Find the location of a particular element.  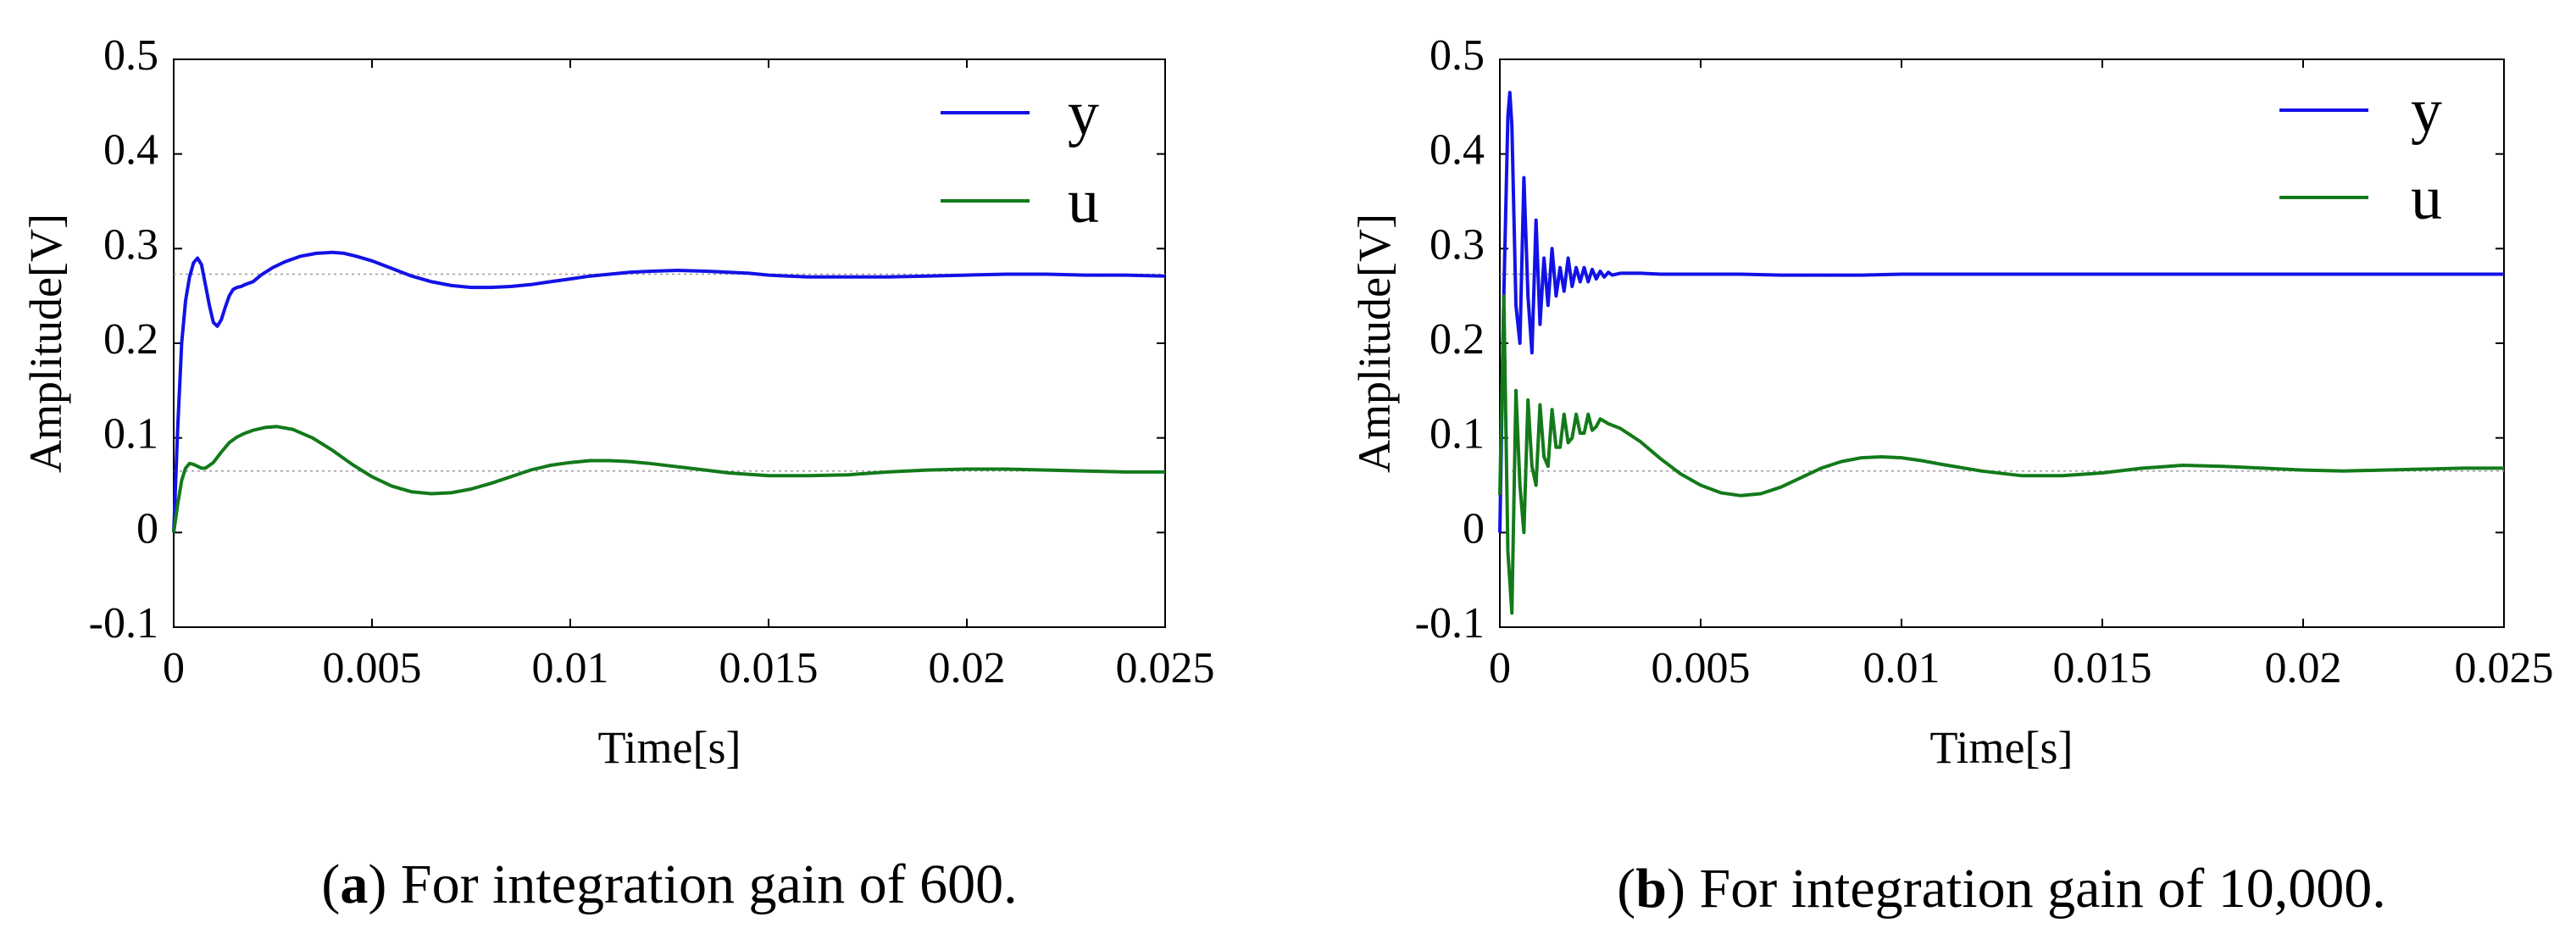

caption-tag: a is located at coordinates (354, 884).